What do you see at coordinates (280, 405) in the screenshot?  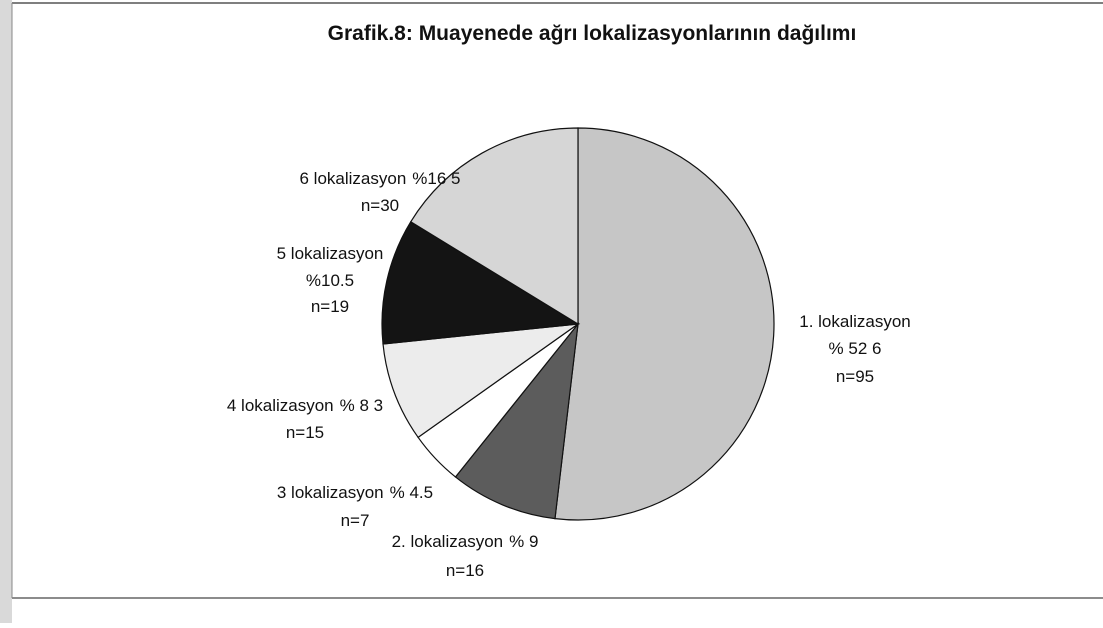 I see `label-category: 4 lokalizasyon` at bounding box center [280, 405].